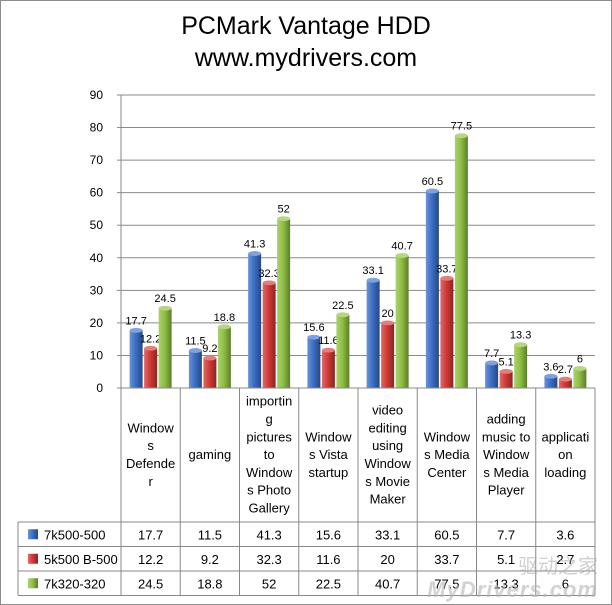 This screenshot has height=605, width=612. What do you see at coordinates (81, 559) in the screenshot?
I see `legend-label: 5k500 B-500` at bounding box center [81, 559].